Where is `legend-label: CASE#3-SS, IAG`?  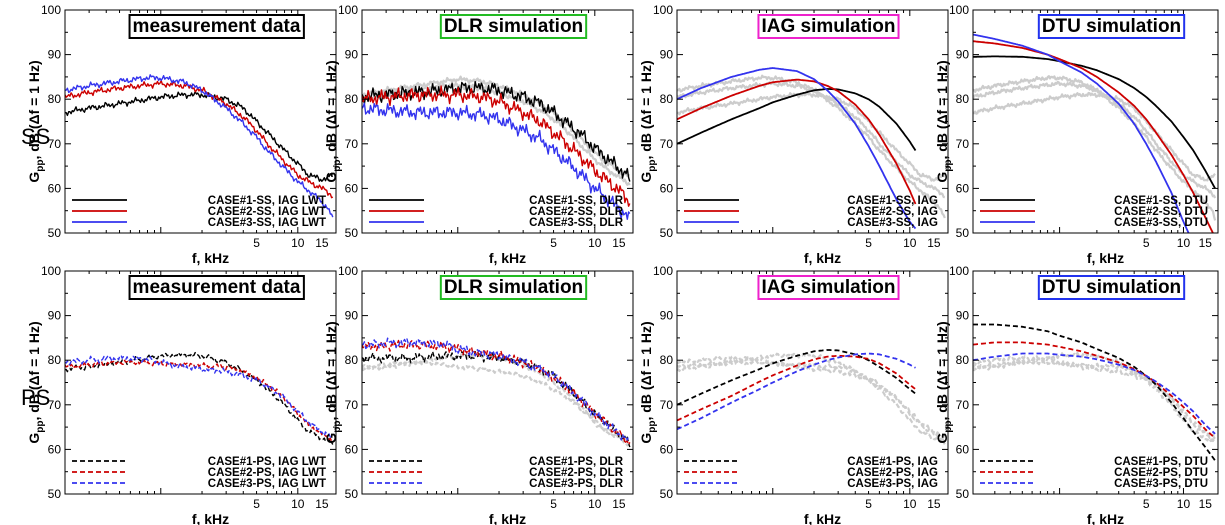 legend-label: CASE#3-SS, IAG is located at coordinates (892, 223).